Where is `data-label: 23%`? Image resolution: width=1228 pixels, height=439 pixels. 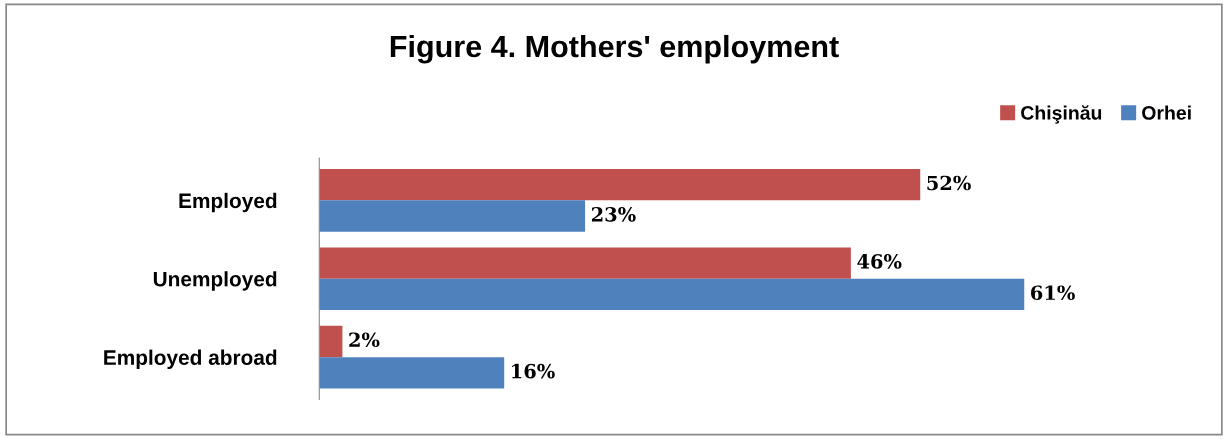 data-label: 23% is located at coordinates (613, 214).